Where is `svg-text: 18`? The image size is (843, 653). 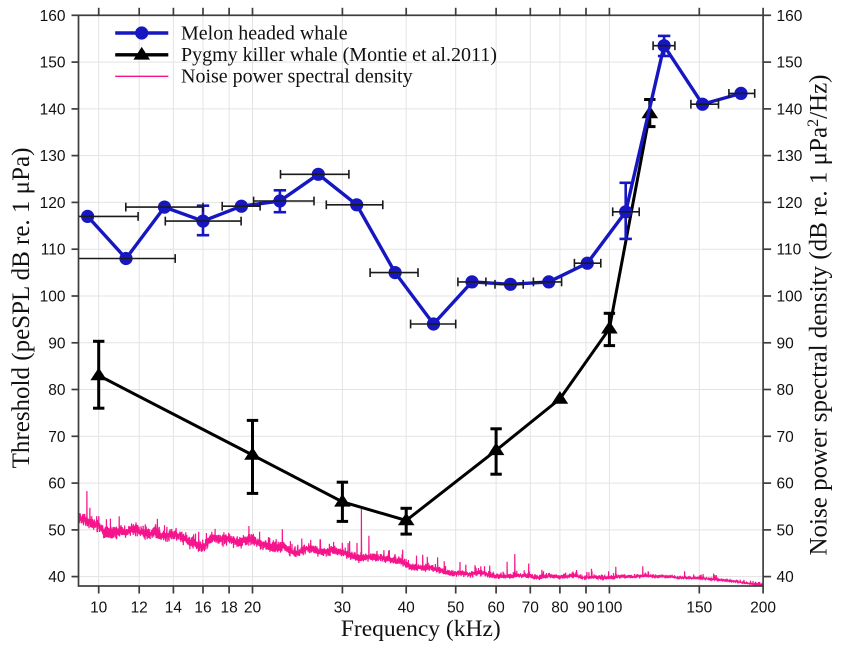 svg-text: 18 is located at coordinates (228, 608).